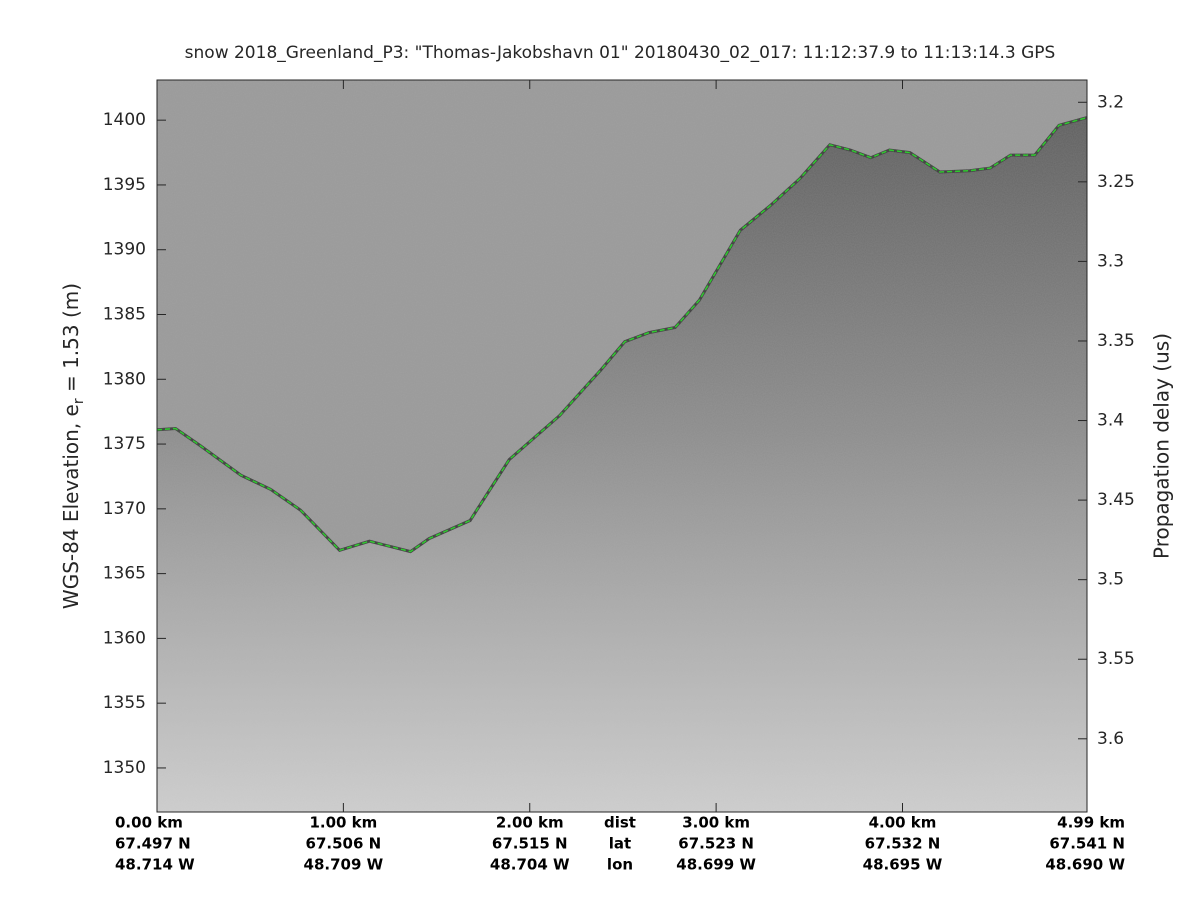 Image resolution: width=1200 pixels, height=900 pixels. What do you see at coordinates (620, 865) in the screenshot?
I see `row-label: lon` at bounding box center [620, 865].